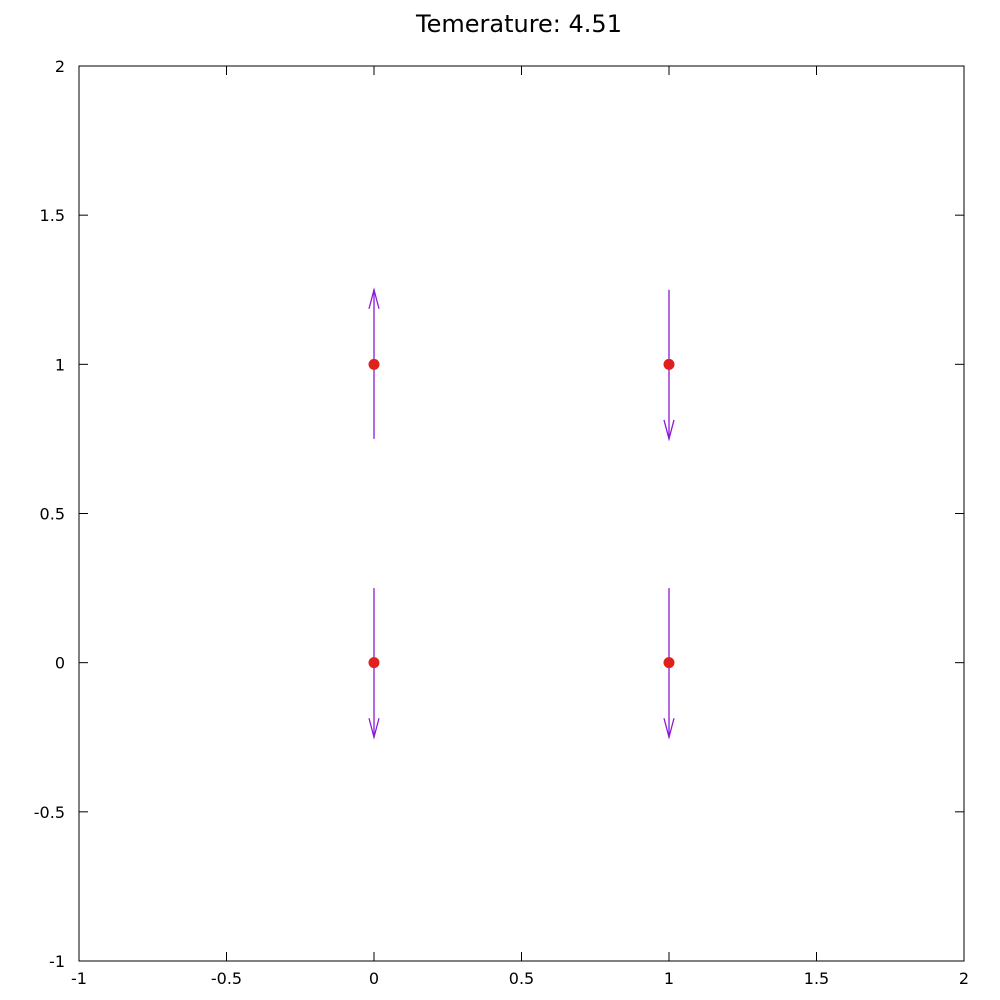  Describe the element at coordinates (49, 812) in the screenshot. I see `y-tick-label: -0.5` at that location.